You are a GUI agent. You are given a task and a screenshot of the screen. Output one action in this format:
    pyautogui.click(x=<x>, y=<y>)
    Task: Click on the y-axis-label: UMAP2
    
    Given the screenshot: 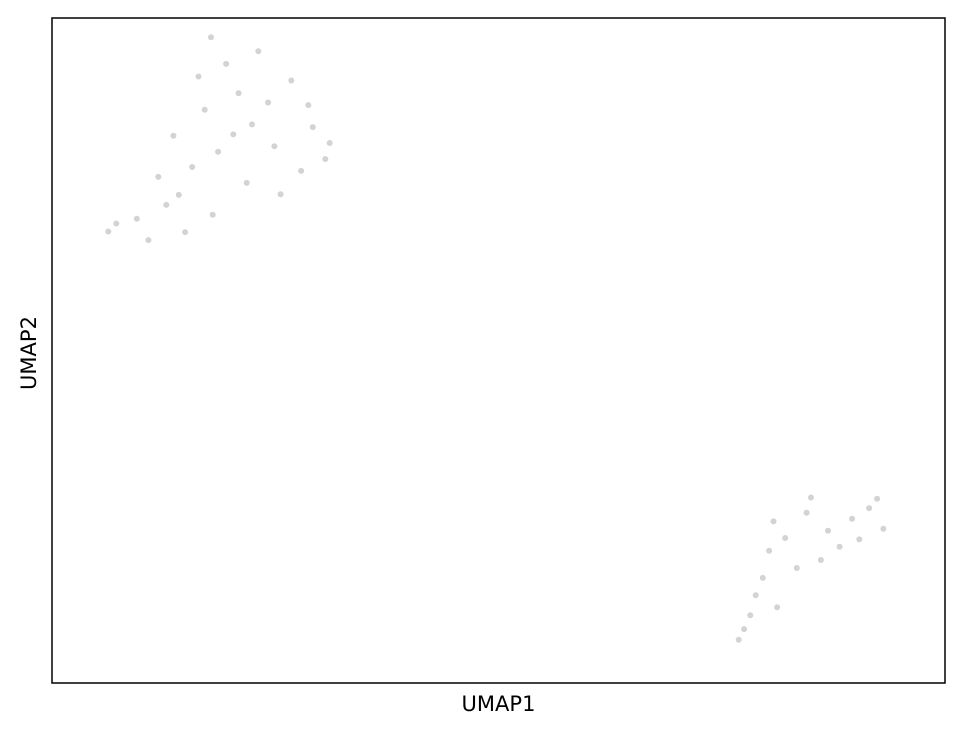 What is the action you would take?
    pyautogui.click(x=29, y=353)
    